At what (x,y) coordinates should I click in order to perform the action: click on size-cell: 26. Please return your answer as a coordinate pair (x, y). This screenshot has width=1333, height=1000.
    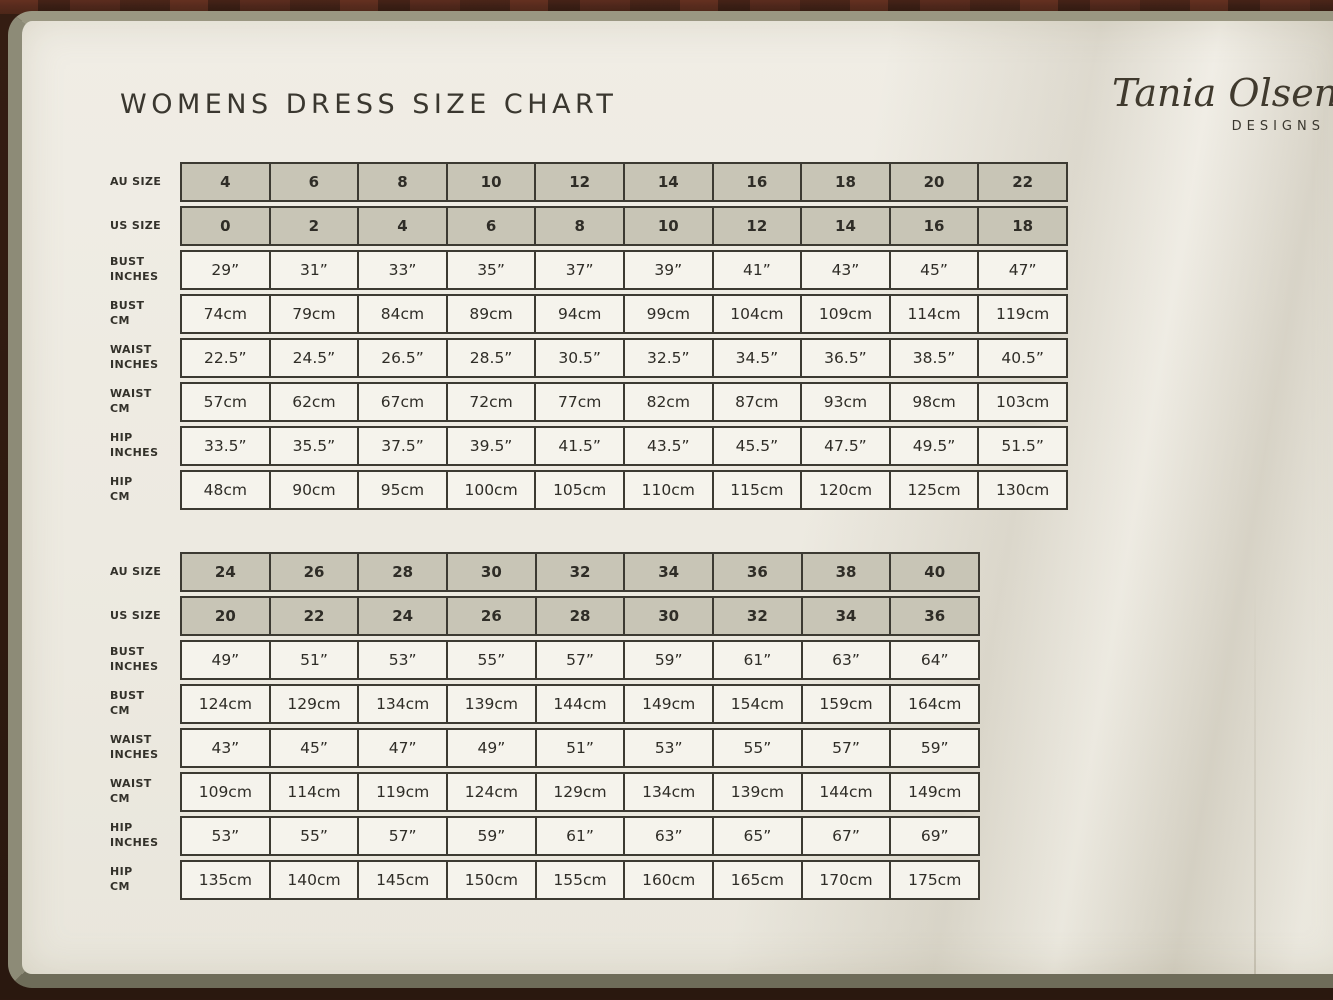
    Looking at the image, I should click on (313, 572).